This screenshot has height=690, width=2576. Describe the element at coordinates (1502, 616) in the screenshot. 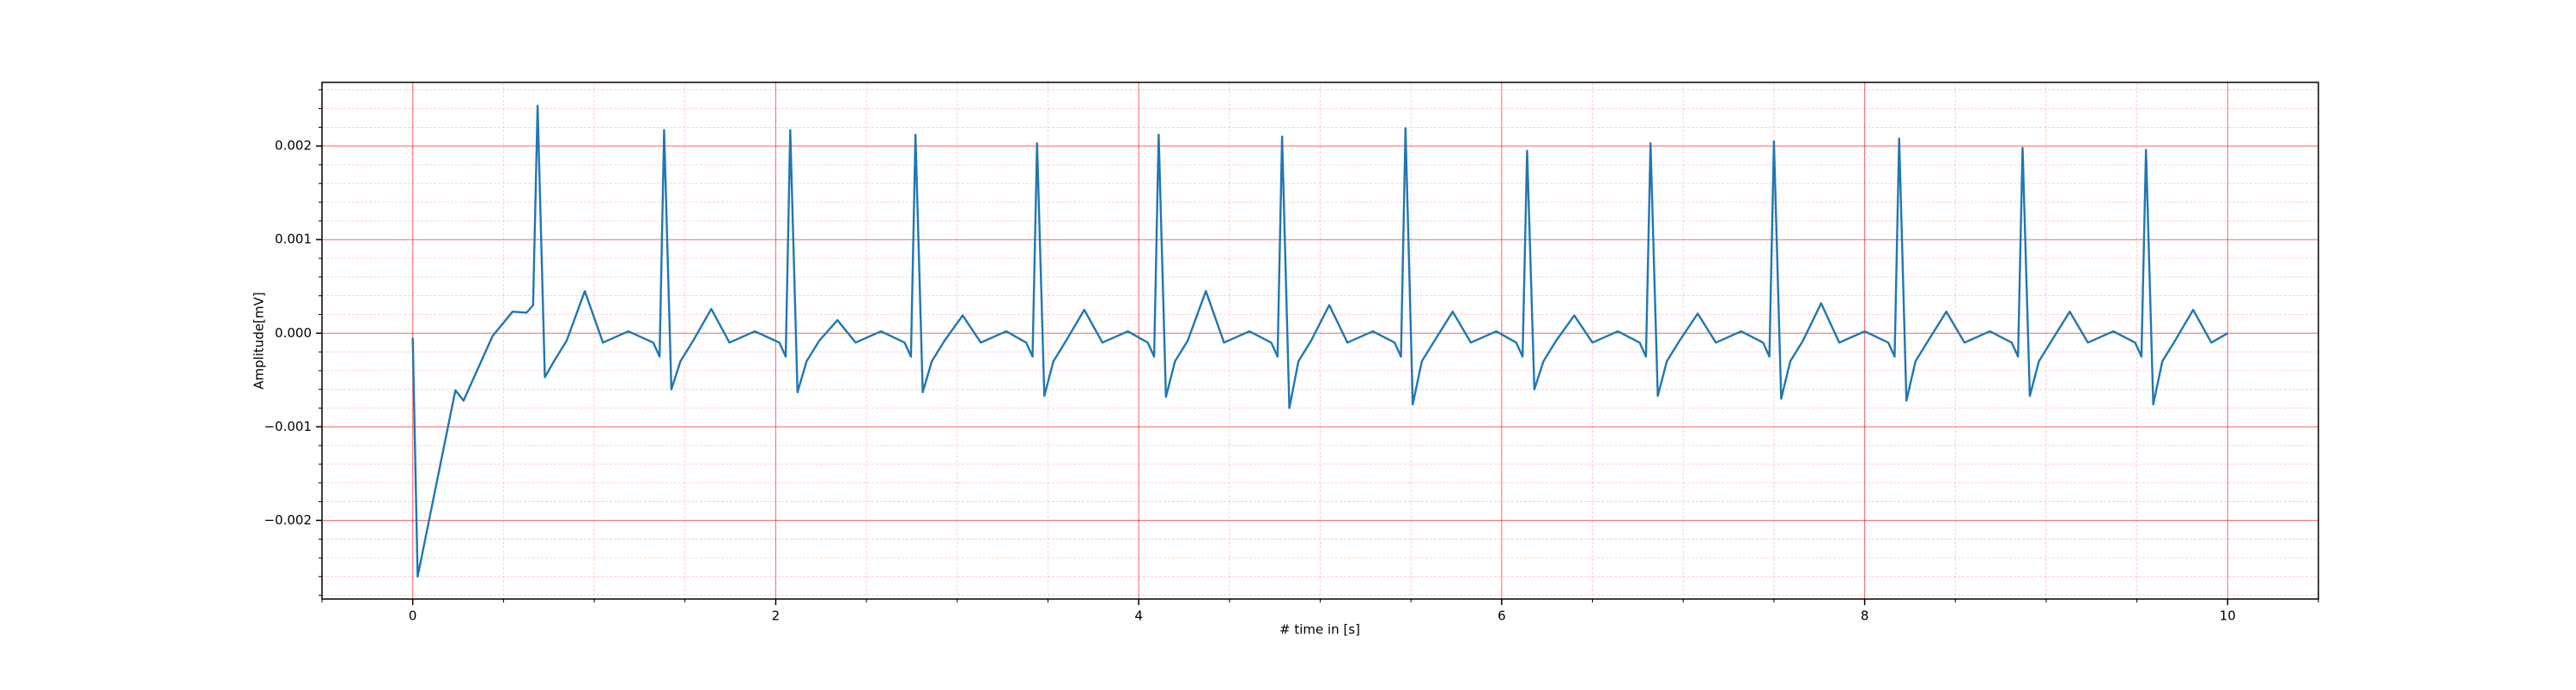

I see `x-tick-label: 6` at that location.